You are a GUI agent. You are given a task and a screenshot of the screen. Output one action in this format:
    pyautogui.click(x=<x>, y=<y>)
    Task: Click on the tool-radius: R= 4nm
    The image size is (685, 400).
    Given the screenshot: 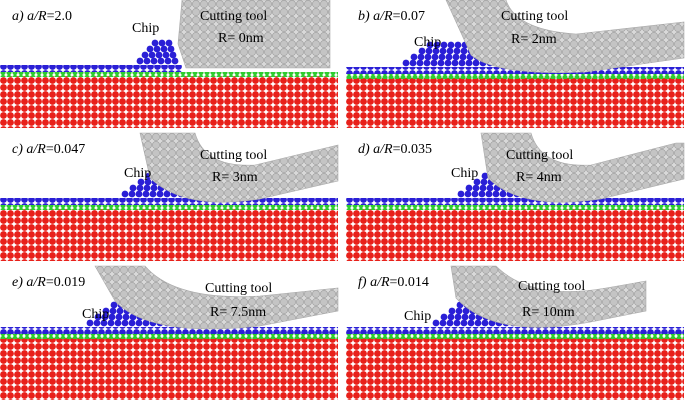 What is the action you would take?
    pyautogui.click(x=539, y=177)
    